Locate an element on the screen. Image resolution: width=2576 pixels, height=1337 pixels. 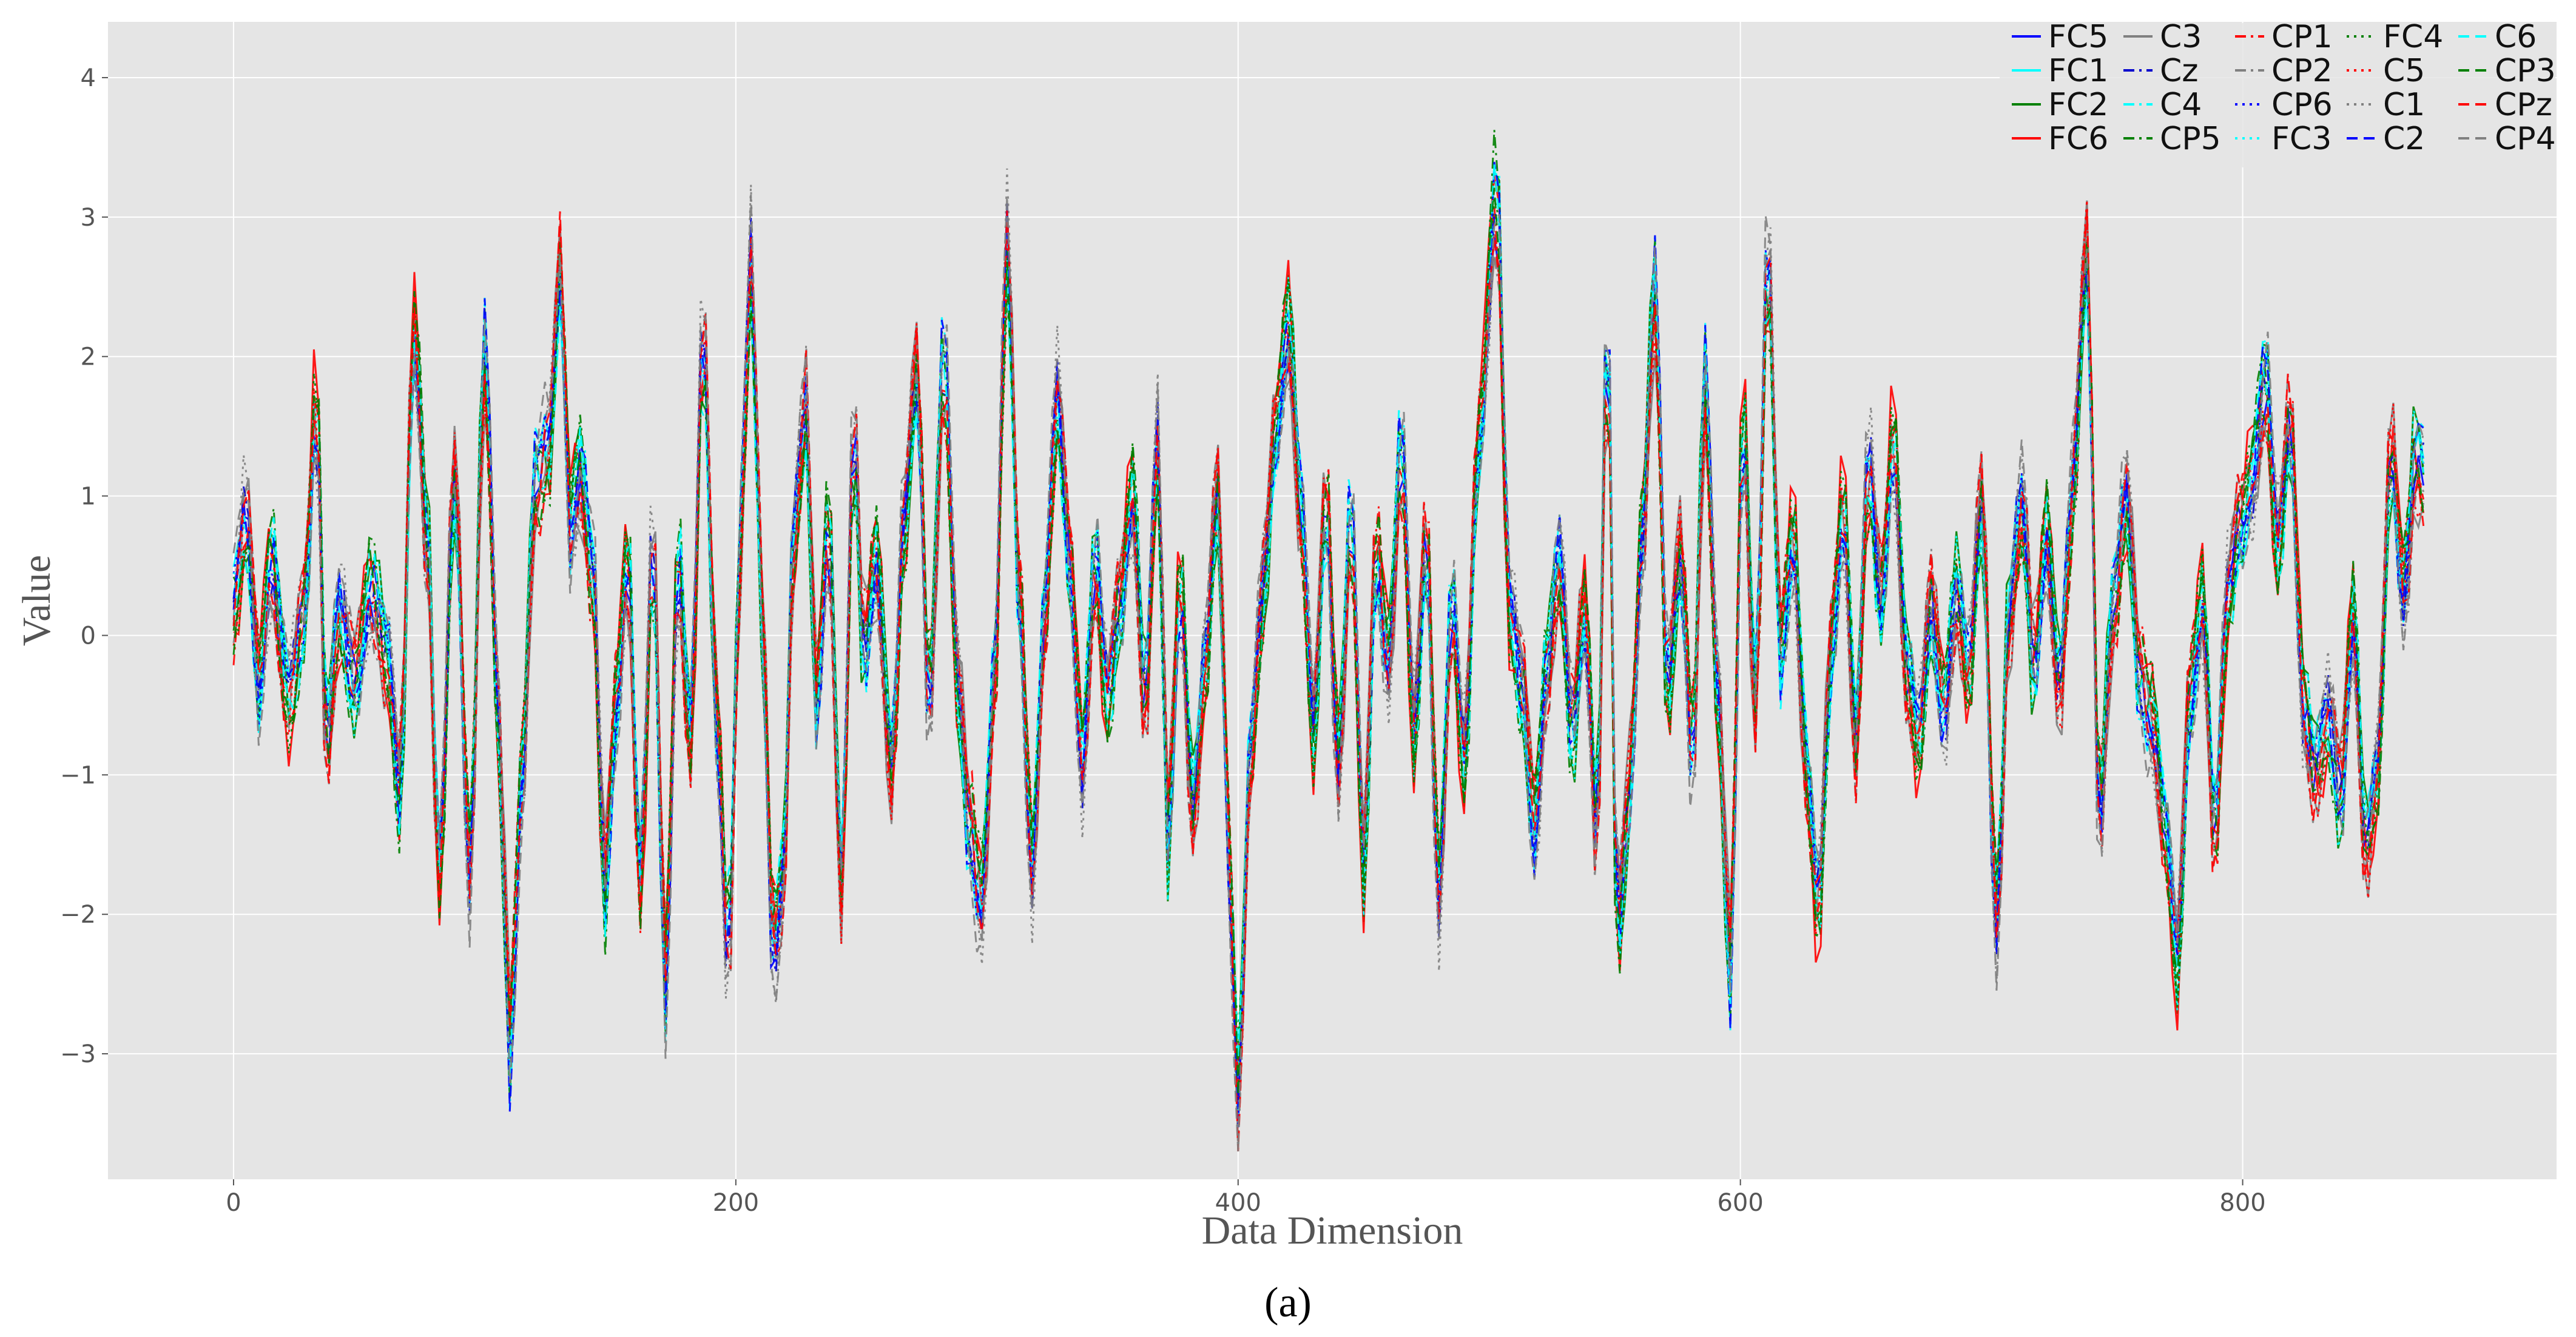
y-tick-label: 3 is located at coordinates (88, 218).